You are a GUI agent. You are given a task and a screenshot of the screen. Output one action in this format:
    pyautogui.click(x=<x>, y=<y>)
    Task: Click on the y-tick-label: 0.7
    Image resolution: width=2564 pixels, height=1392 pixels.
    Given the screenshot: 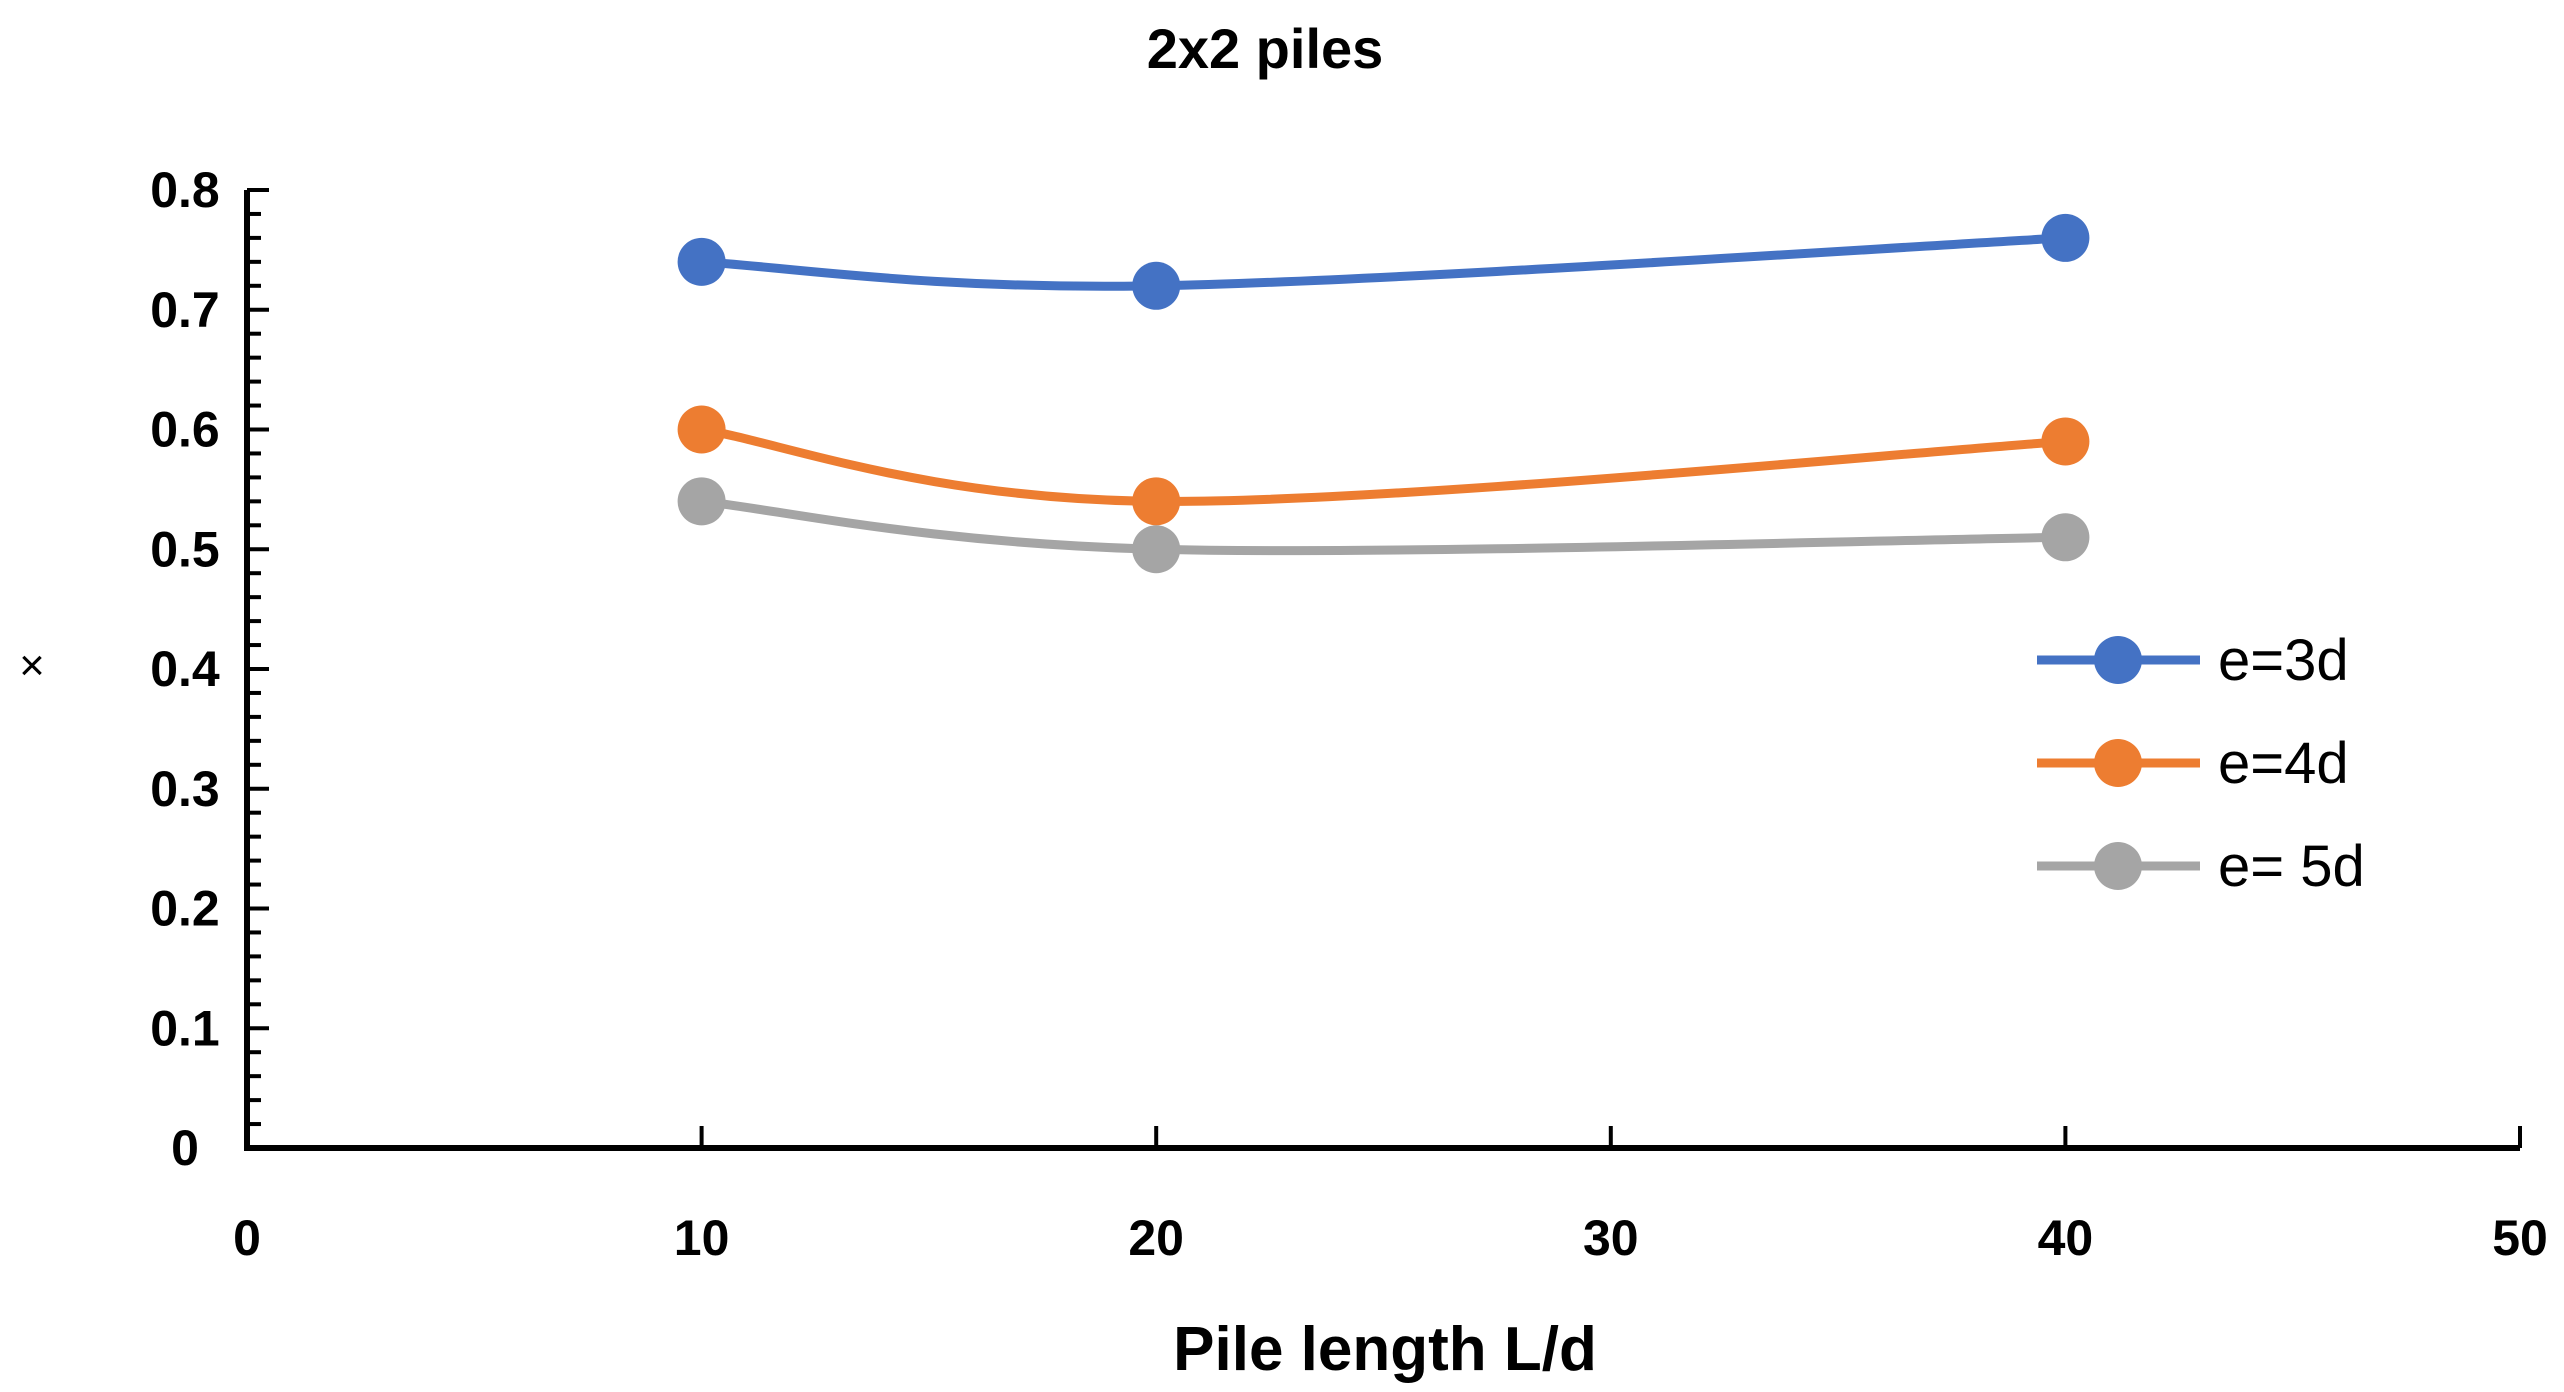 What is the action you would take?
    pyautogui.click(x=185, y=310)
    